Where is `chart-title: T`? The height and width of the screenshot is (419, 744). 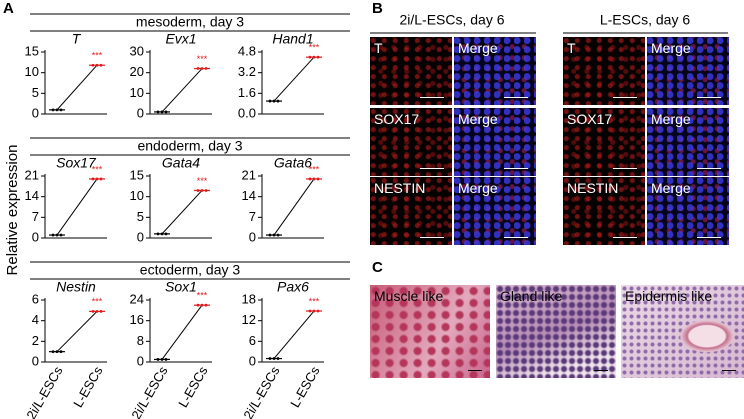 chart-title: T is located at coordinates (77, 39).